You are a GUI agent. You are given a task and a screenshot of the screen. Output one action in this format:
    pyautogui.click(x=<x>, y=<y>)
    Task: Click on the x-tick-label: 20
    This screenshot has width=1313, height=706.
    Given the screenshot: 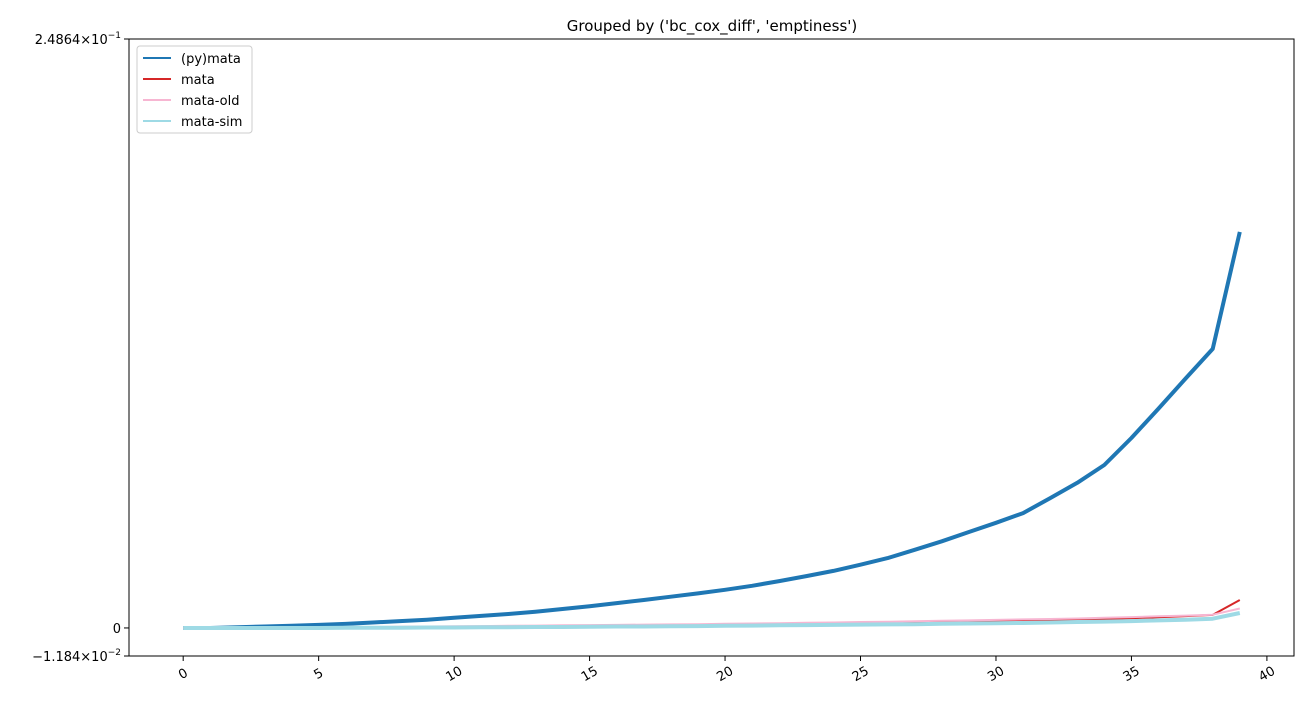 What is the action you would take?
    pyautogui.click(x=725, y=674)
    